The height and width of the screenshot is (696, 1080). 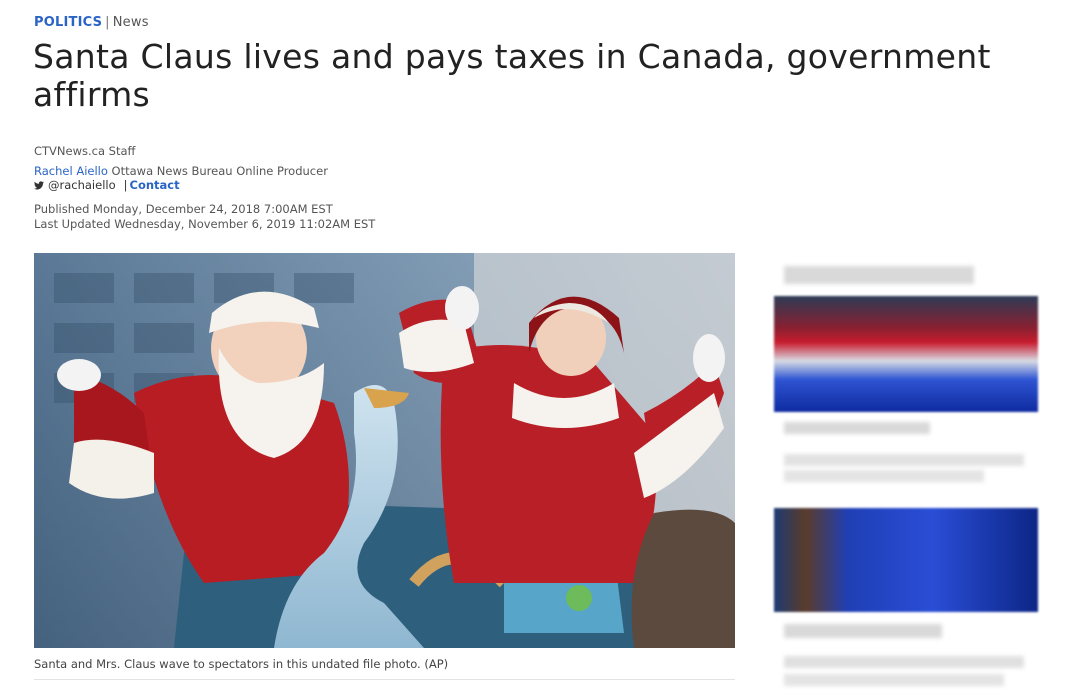 What do you see at coordinates (219, 171) in the screenshot?
I see `author-role: Ottawa News Bureau Online Producer` at bounding box center [219, 171].